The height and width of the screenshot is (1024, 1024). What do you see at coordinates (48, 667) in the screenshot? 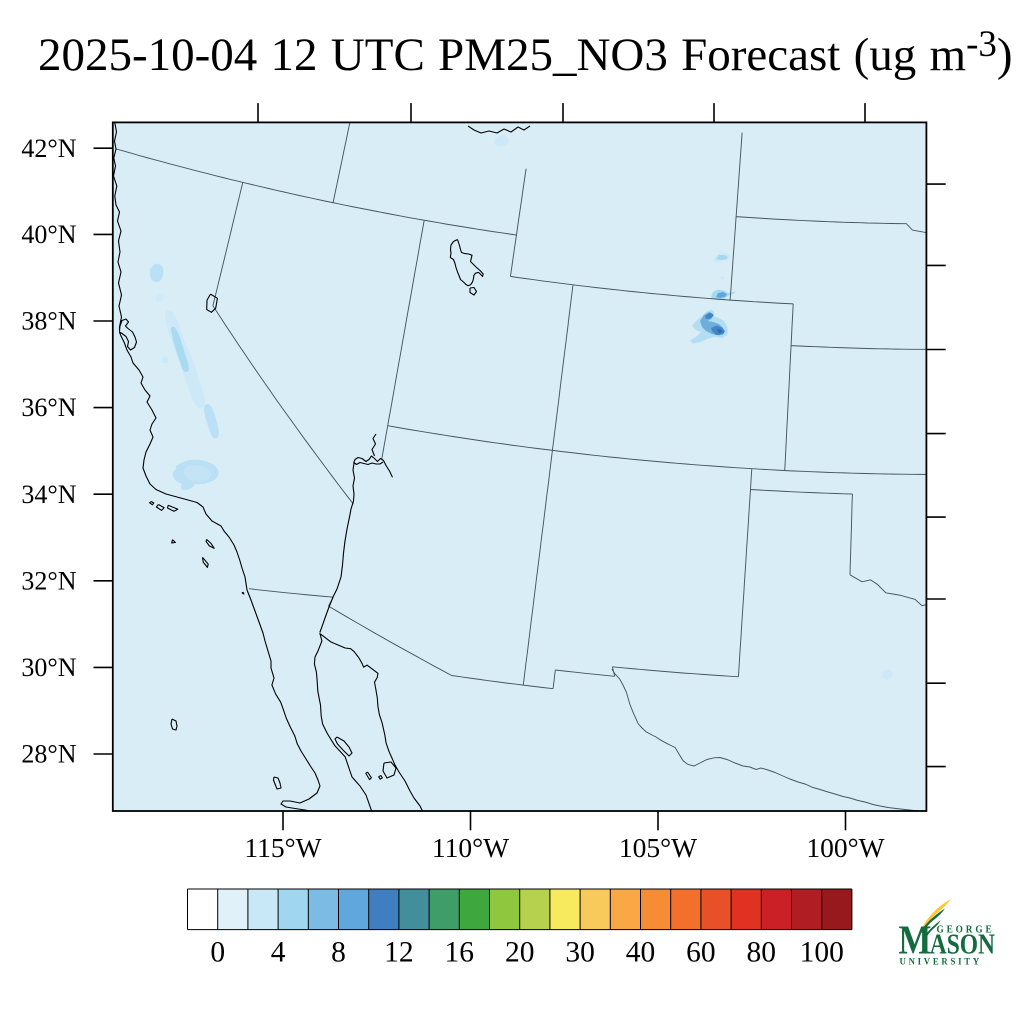
I see `svg-text: 30°N` at bounding box center [48, 667].